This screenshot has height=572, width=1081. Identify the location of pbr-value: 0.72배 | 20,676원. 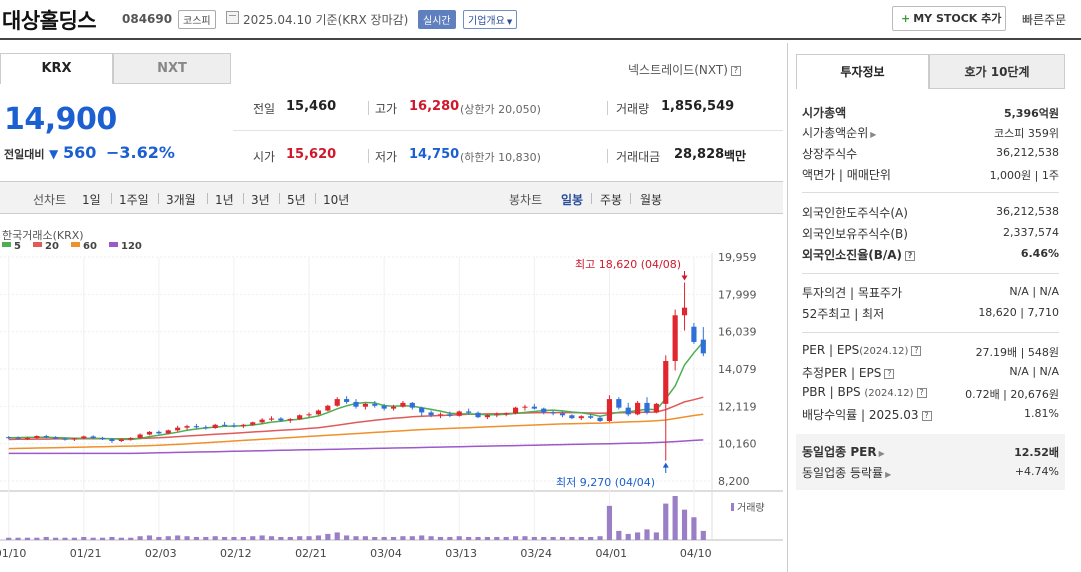
(1012, 394).